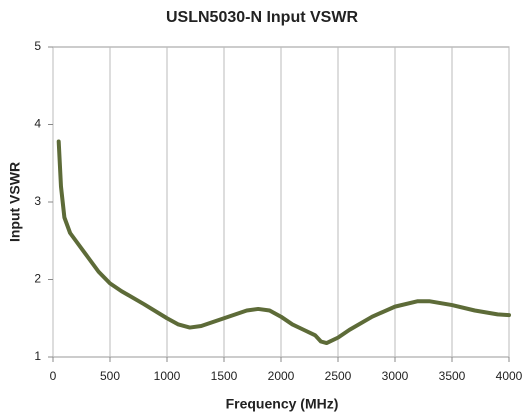 Image resolution: width=525 pixels, height=418 pixels. What do you see at coordinates (224, 376) in the screenshot?
I see `x-tick-label: 1500` at bounding box center [224, 376].